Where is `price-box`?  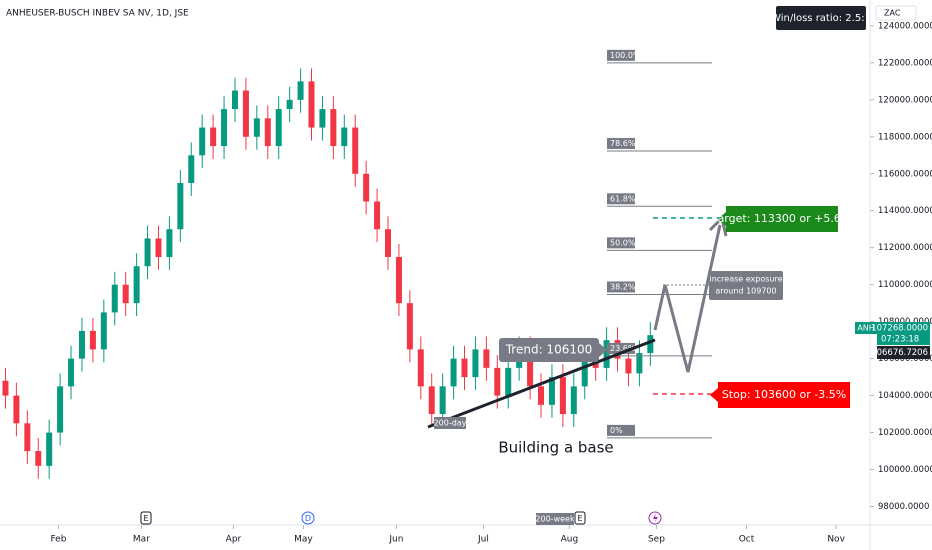 price-box is located at coordinates (903, 333).